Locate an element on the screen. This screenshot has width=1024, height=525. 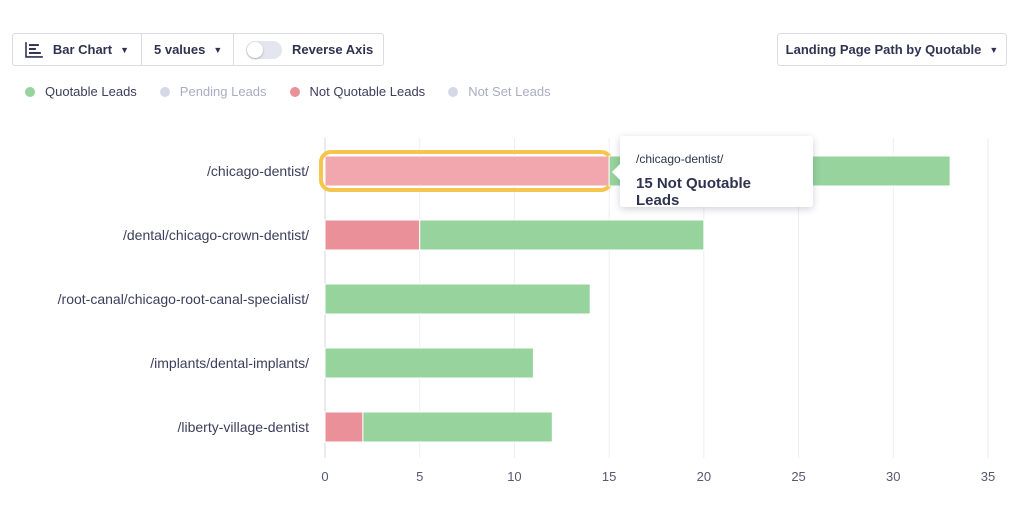
legend-item-pending: Pending Leads is located at coordinates (213, 91).